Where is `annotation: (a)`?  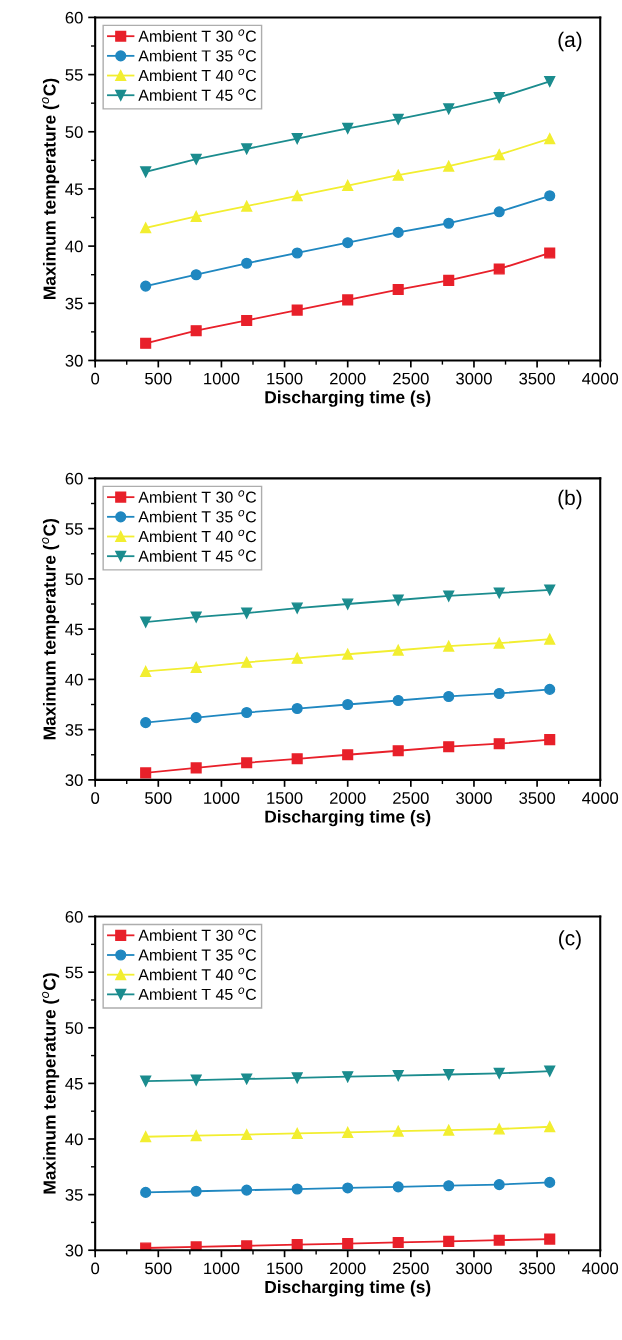 annotation: (a) is located at coordinates (570, 41).